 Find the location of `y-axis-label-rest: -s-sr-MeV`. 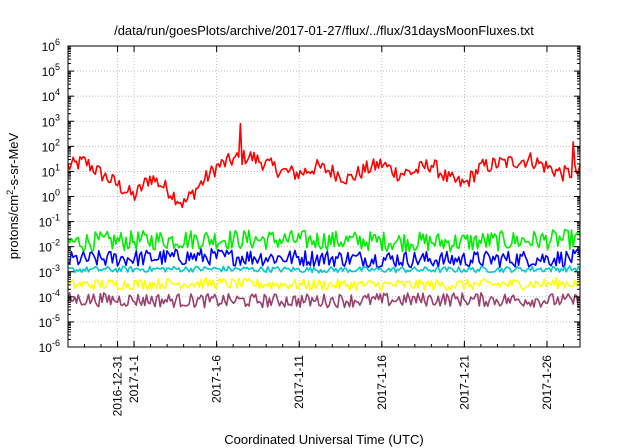

y-axis-label-rest: -s-sr-MeV is located at coordinates (13, 160).